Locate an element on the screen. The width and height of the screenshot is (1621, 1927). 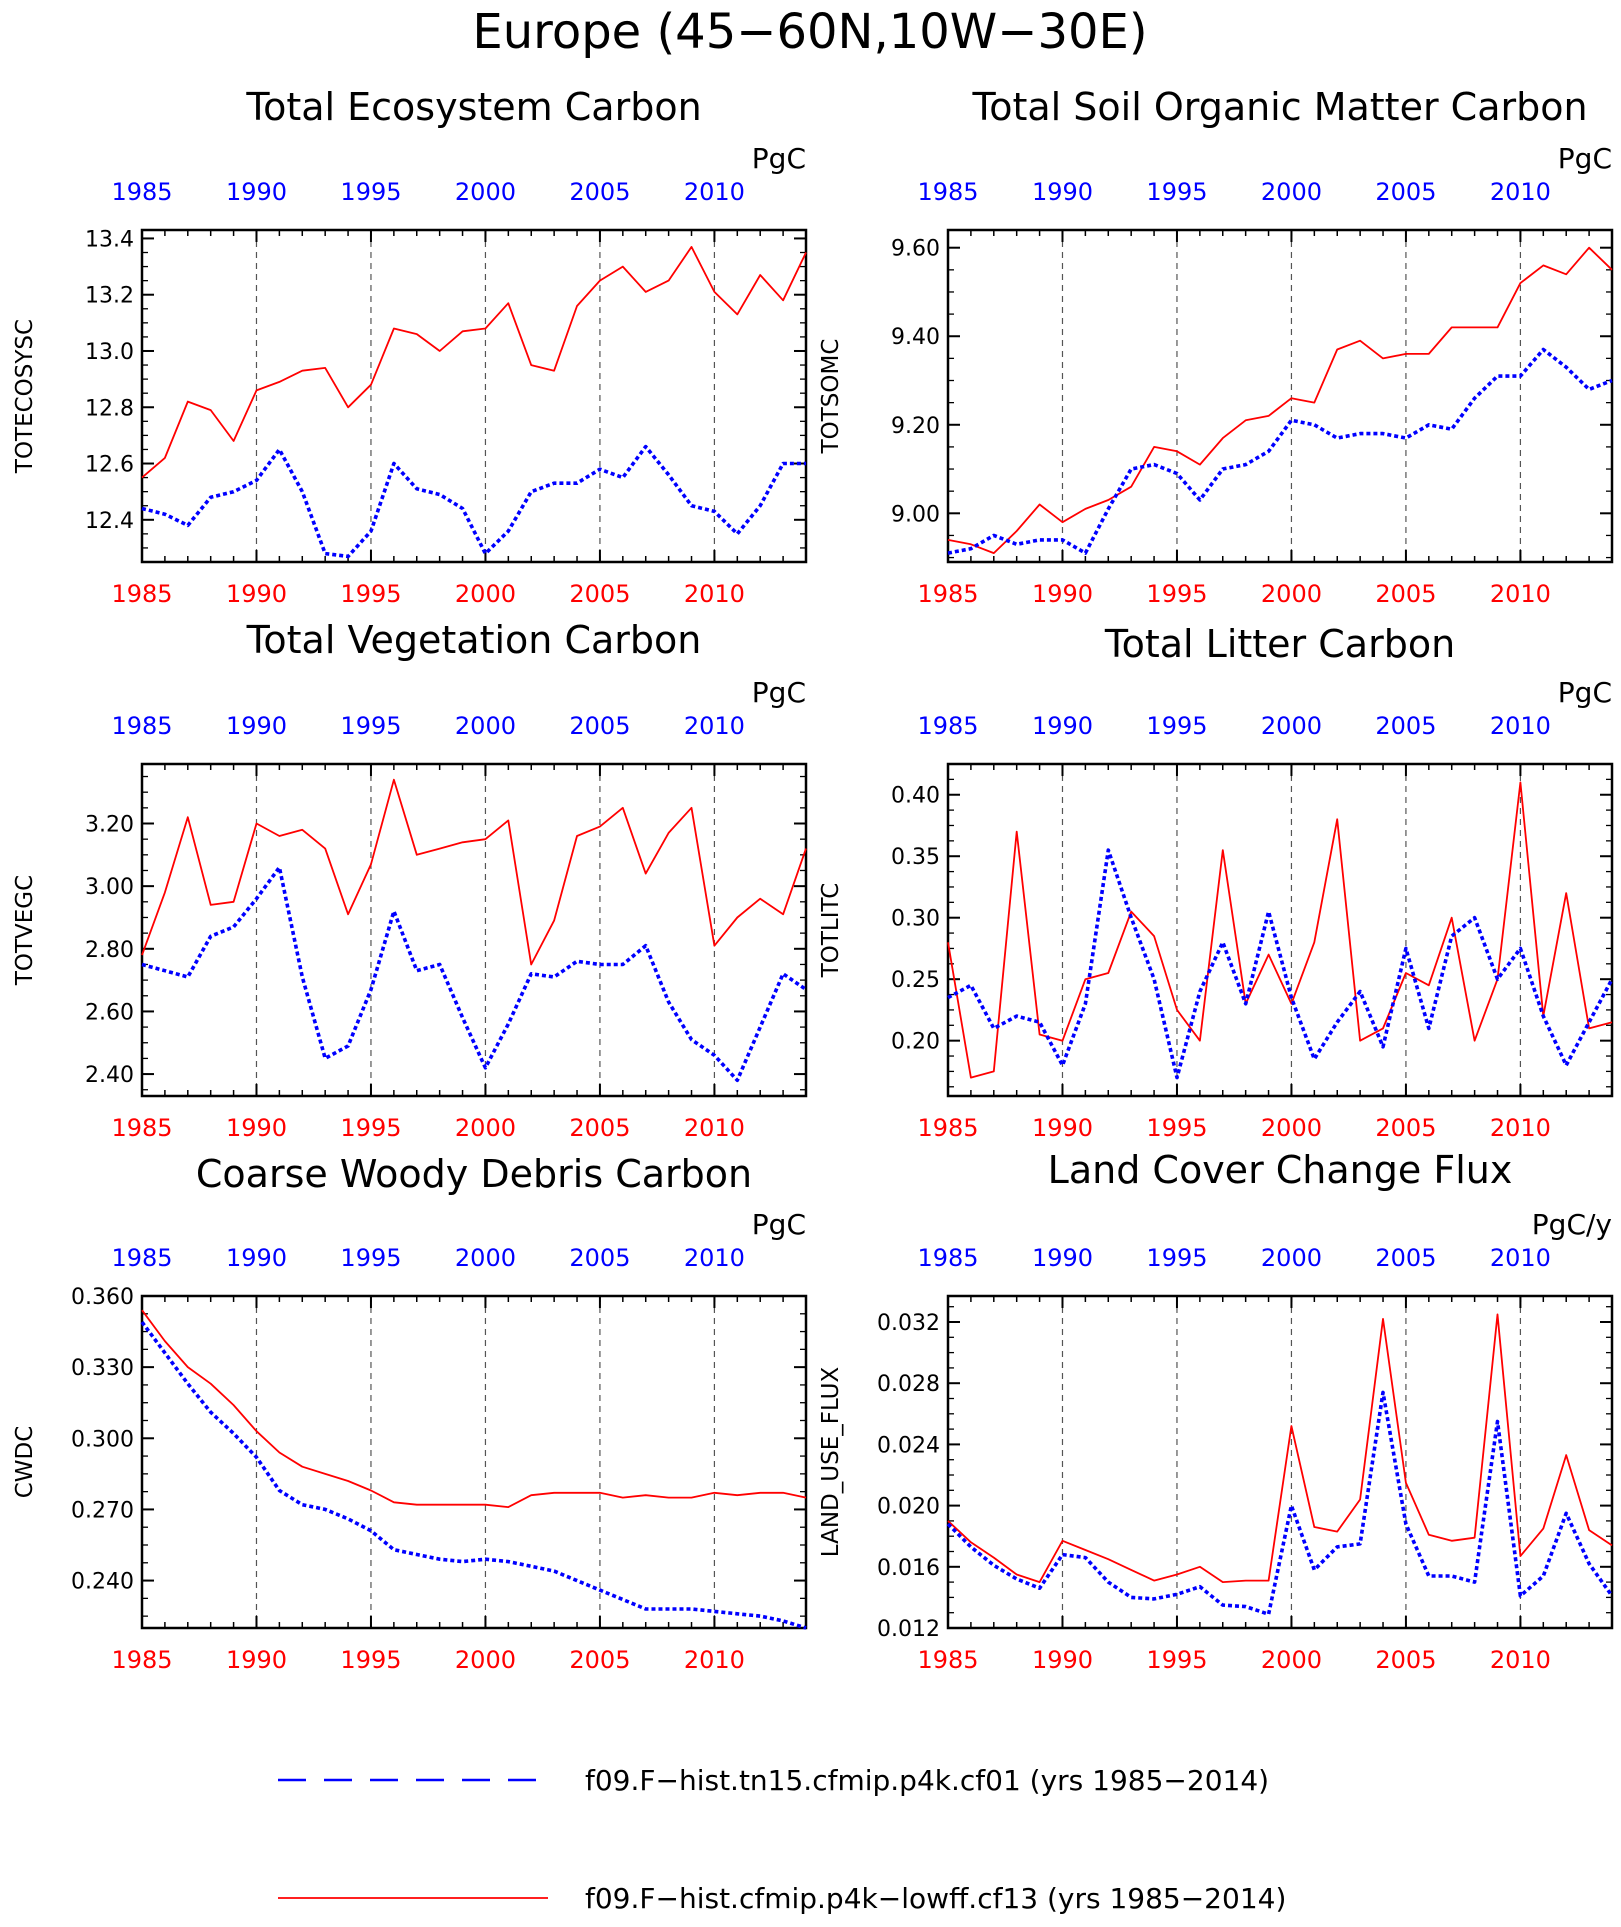
units-label: PgC/y is located at coordinates (1572, 1224).